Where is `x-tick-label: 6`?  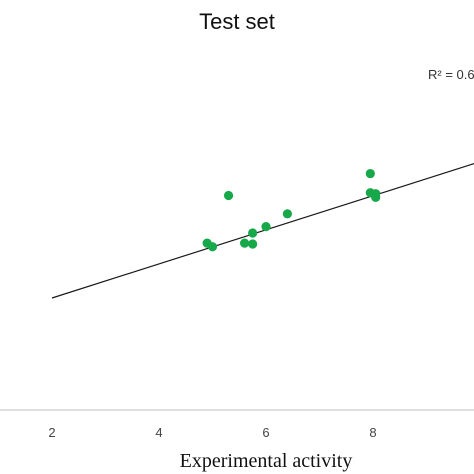
x-tick-label: 6 is located at coordinates (265, 432).